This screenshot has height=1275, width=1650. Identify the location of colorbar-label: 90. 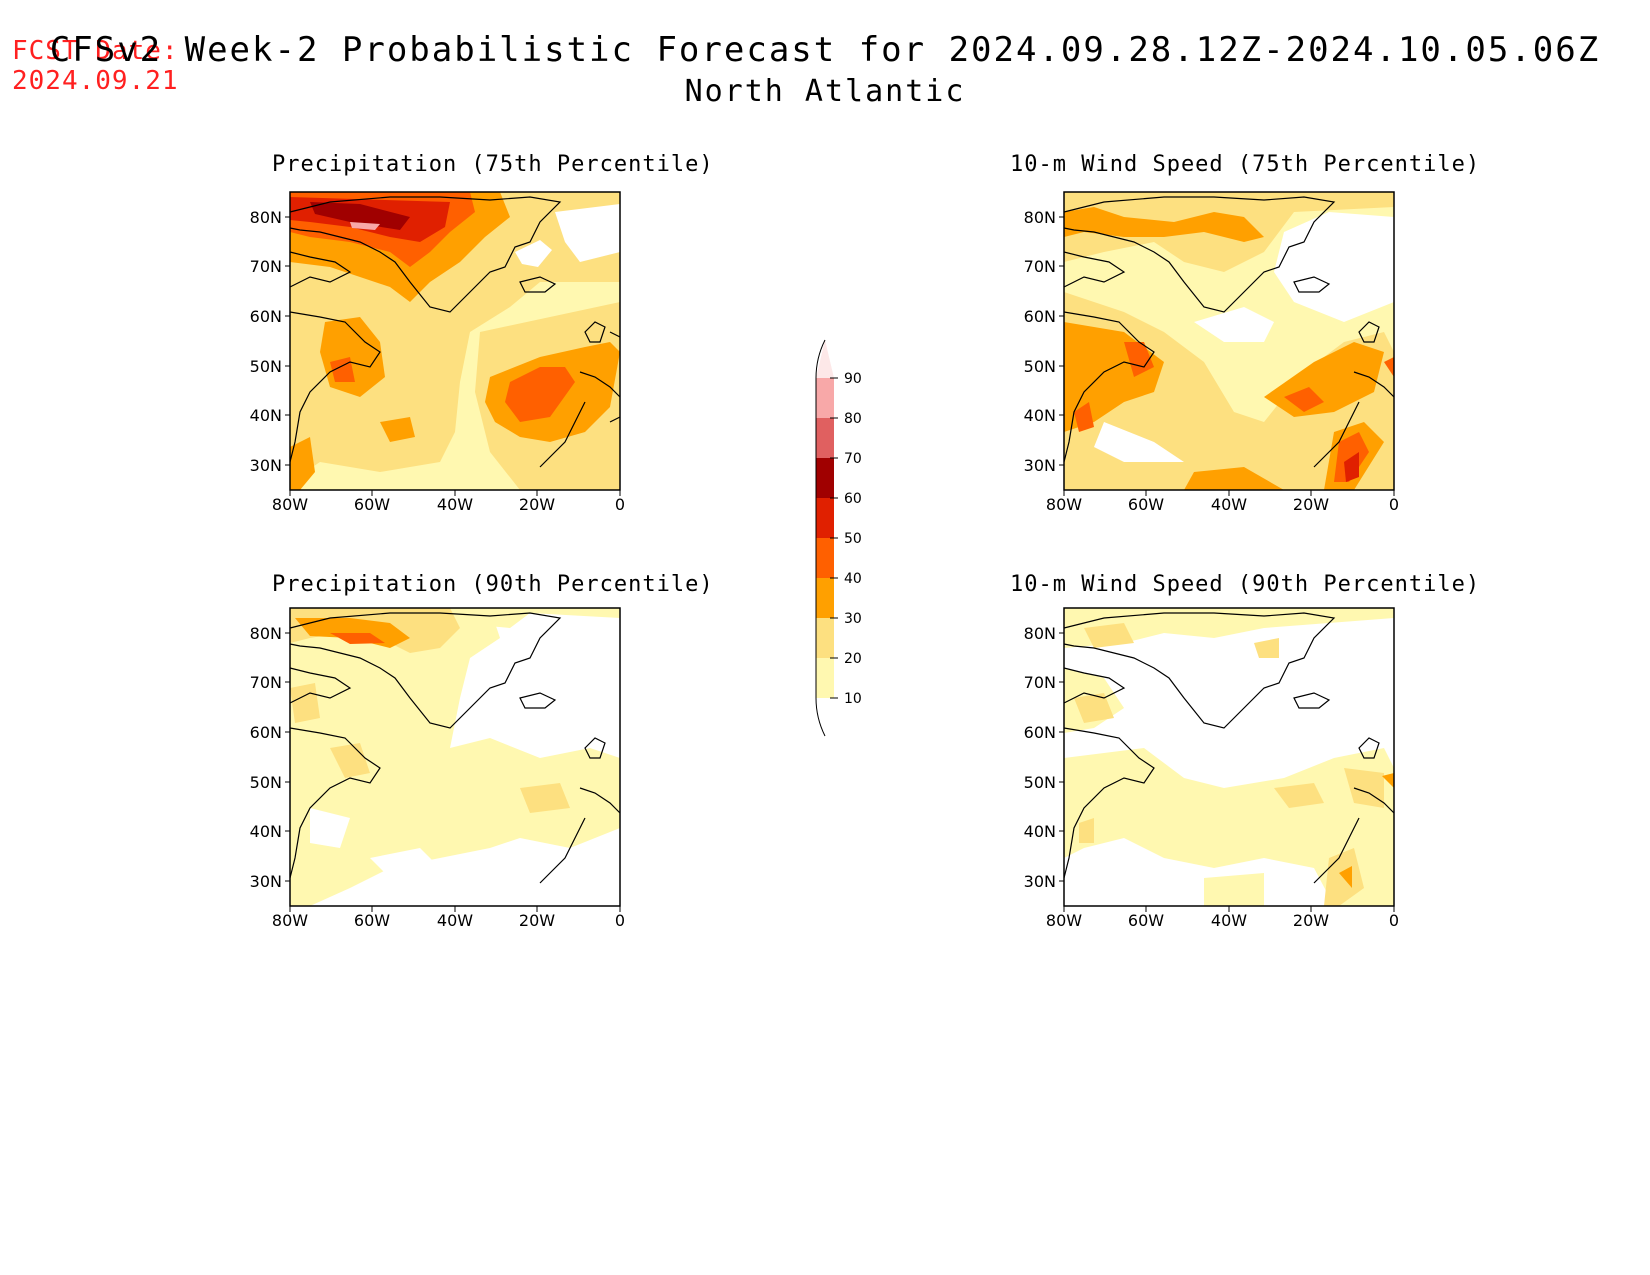
(853, 379).